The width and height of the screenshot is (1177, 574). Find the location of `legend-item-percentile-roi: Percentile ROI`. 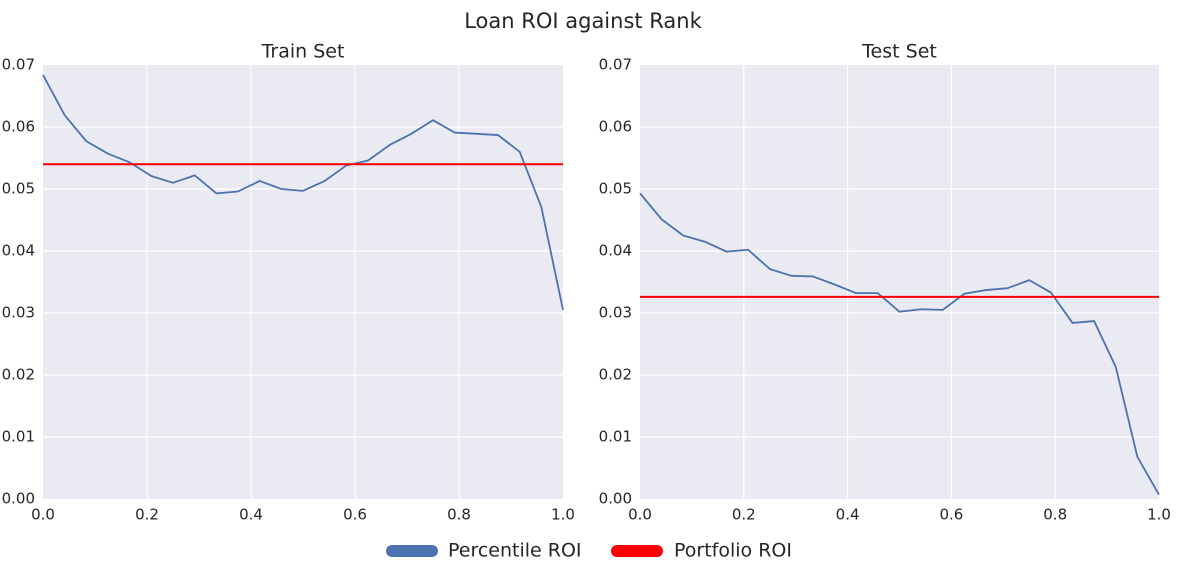

legend-item-percentile-roi: Percentile ROI is located at coordinates (484, 551).